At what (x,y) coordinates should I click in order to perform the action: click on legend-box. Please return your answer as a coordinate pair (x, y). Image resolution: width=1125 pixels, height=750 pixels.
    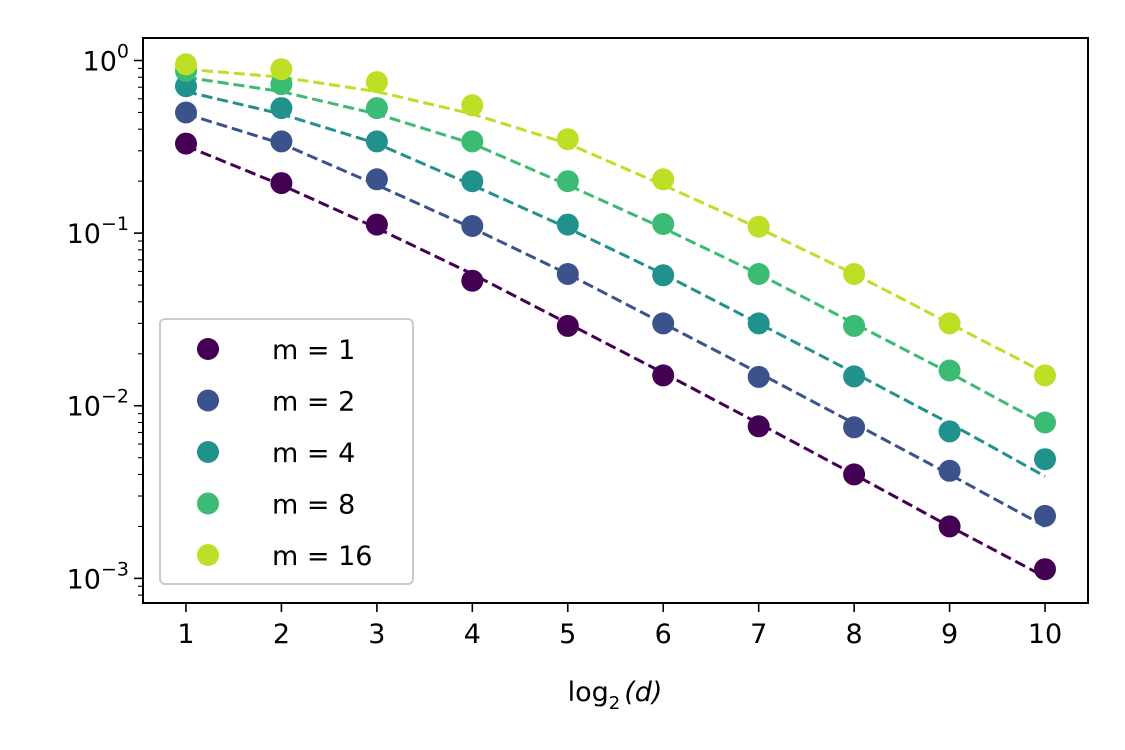
    Looking at the image, I should click on (286, 451).